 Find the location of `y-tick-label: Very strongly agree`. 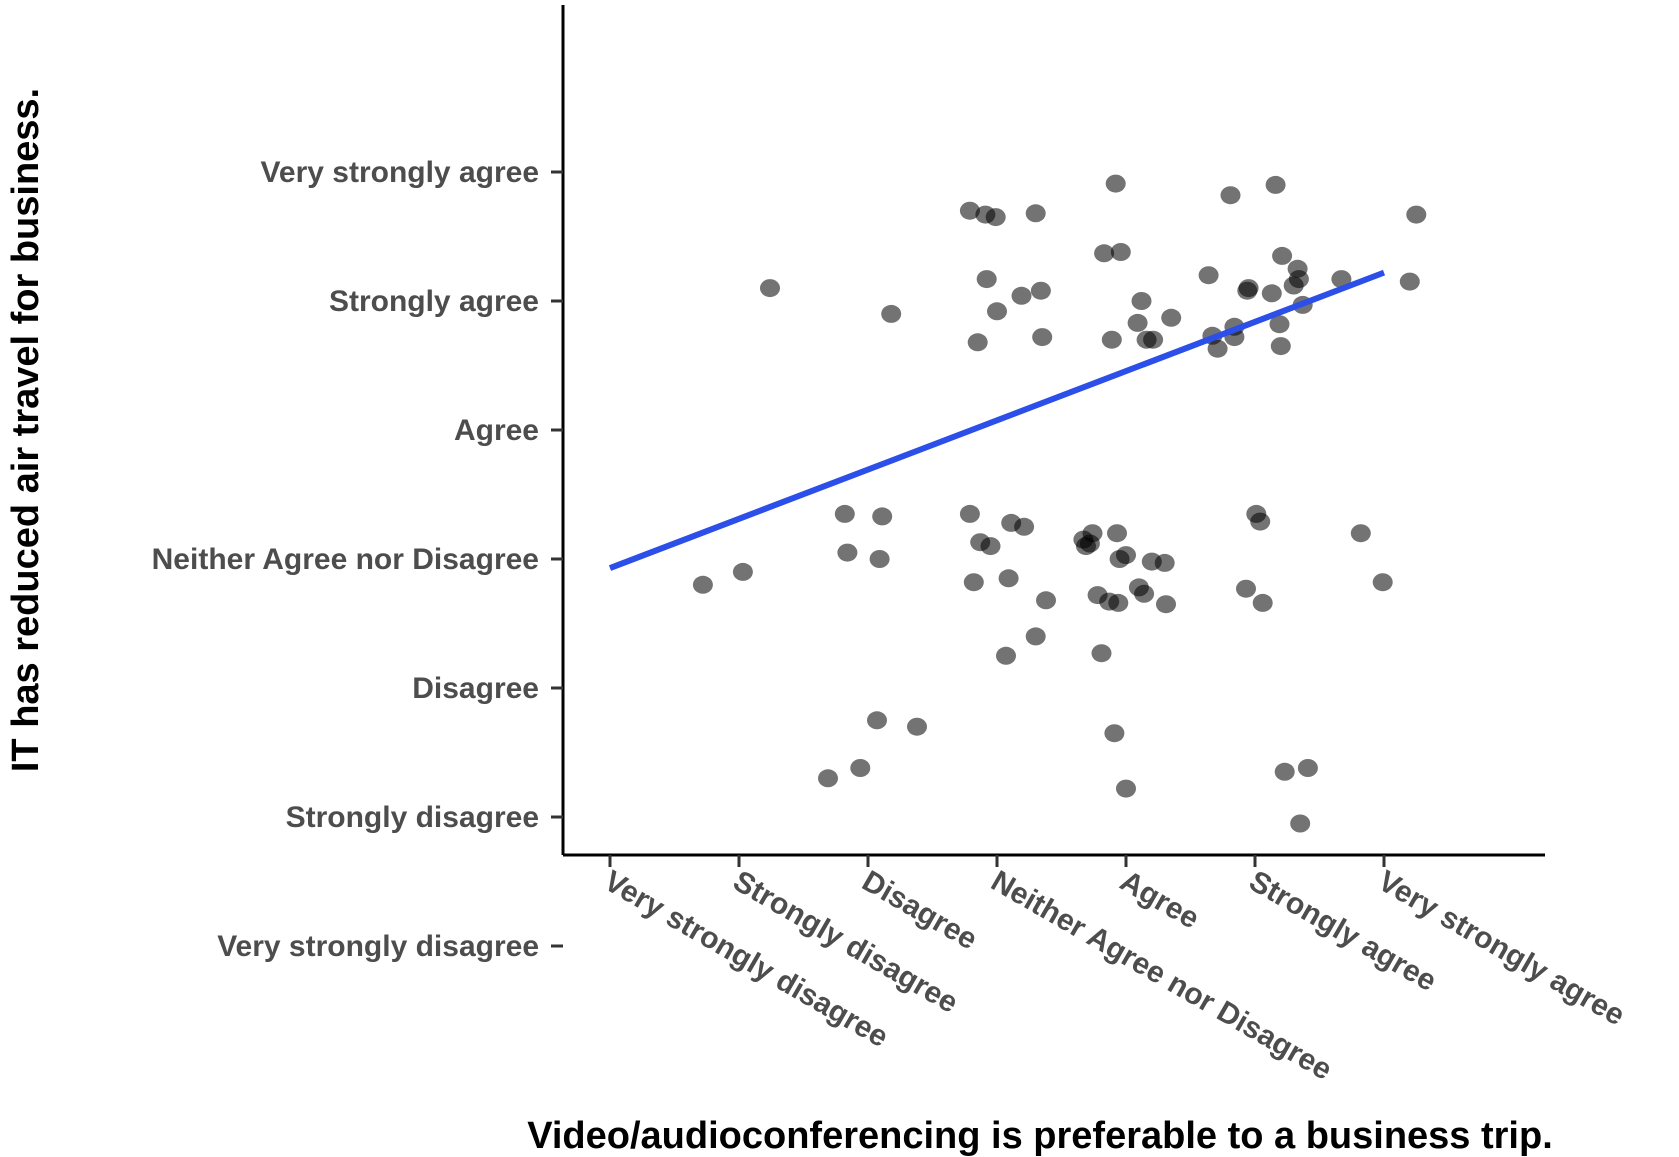

y-tick-label: Very strongly agree is located at coordinates (400, 172).